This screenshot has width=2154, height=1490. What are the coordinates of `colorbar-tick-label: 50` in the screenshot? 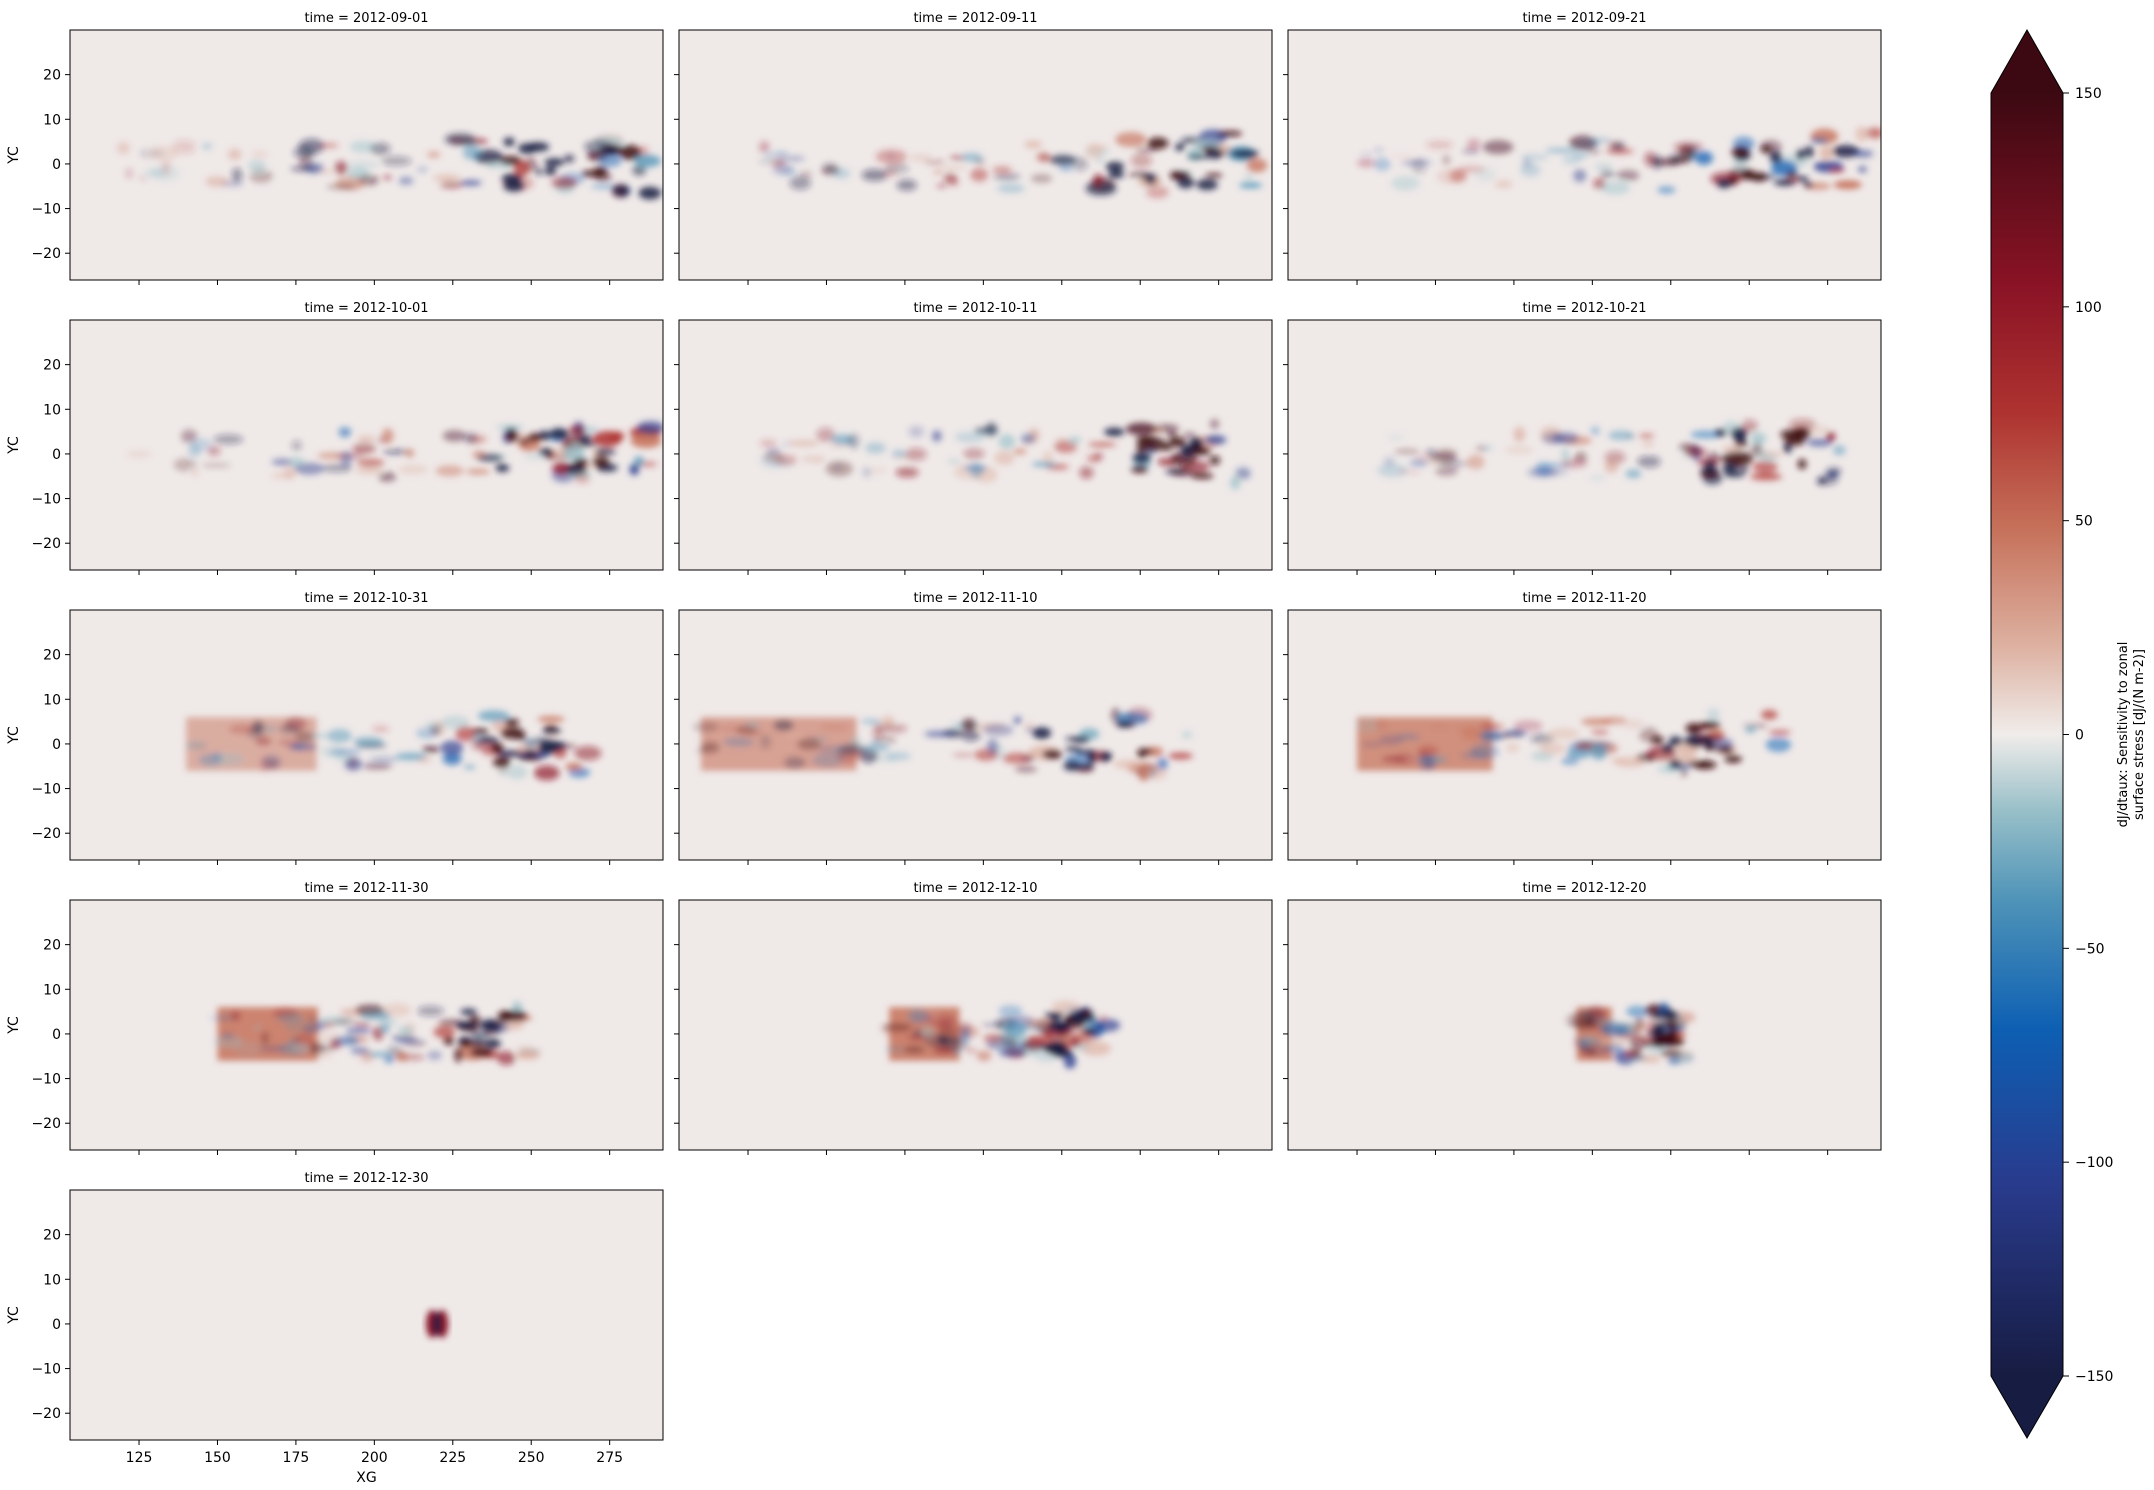 It's located at (2084, 522).